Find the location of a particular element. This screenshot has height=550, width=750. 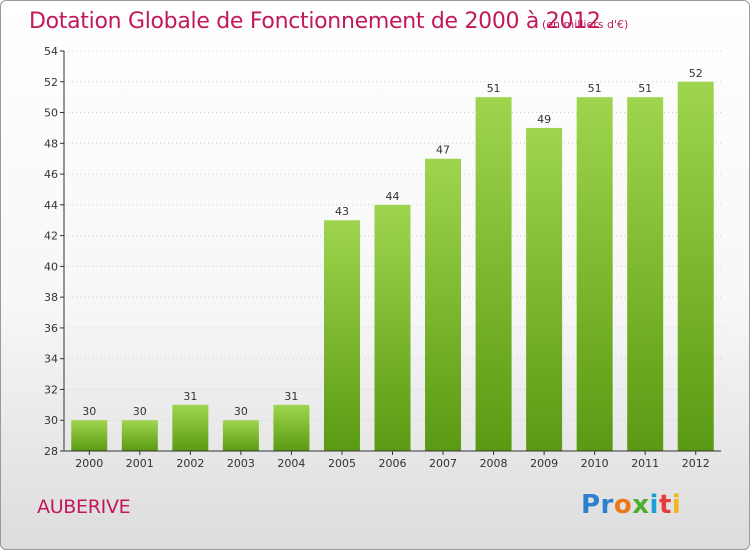

x-tick-label: 2007 is located at coordinates (443, 463).